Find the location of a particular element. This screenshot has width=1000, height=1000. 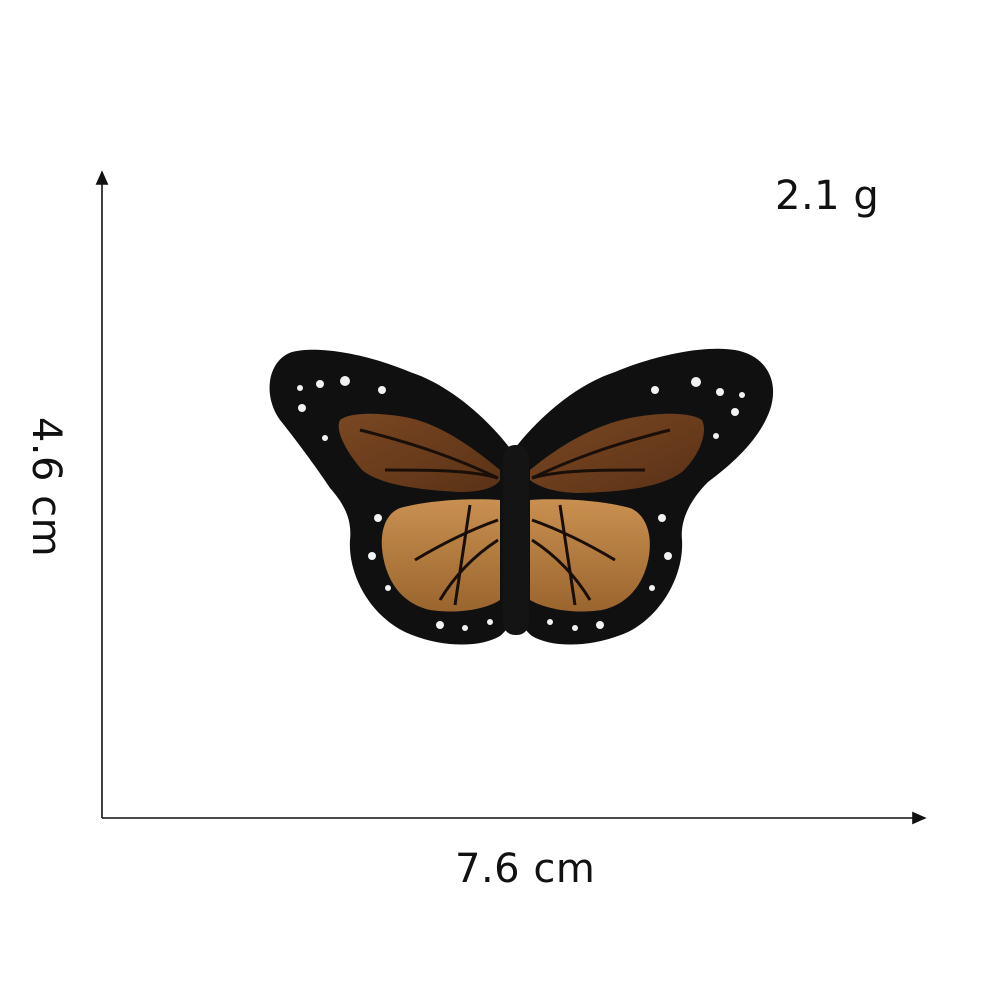

left-lower-wing is located at coordinates (440, 555).